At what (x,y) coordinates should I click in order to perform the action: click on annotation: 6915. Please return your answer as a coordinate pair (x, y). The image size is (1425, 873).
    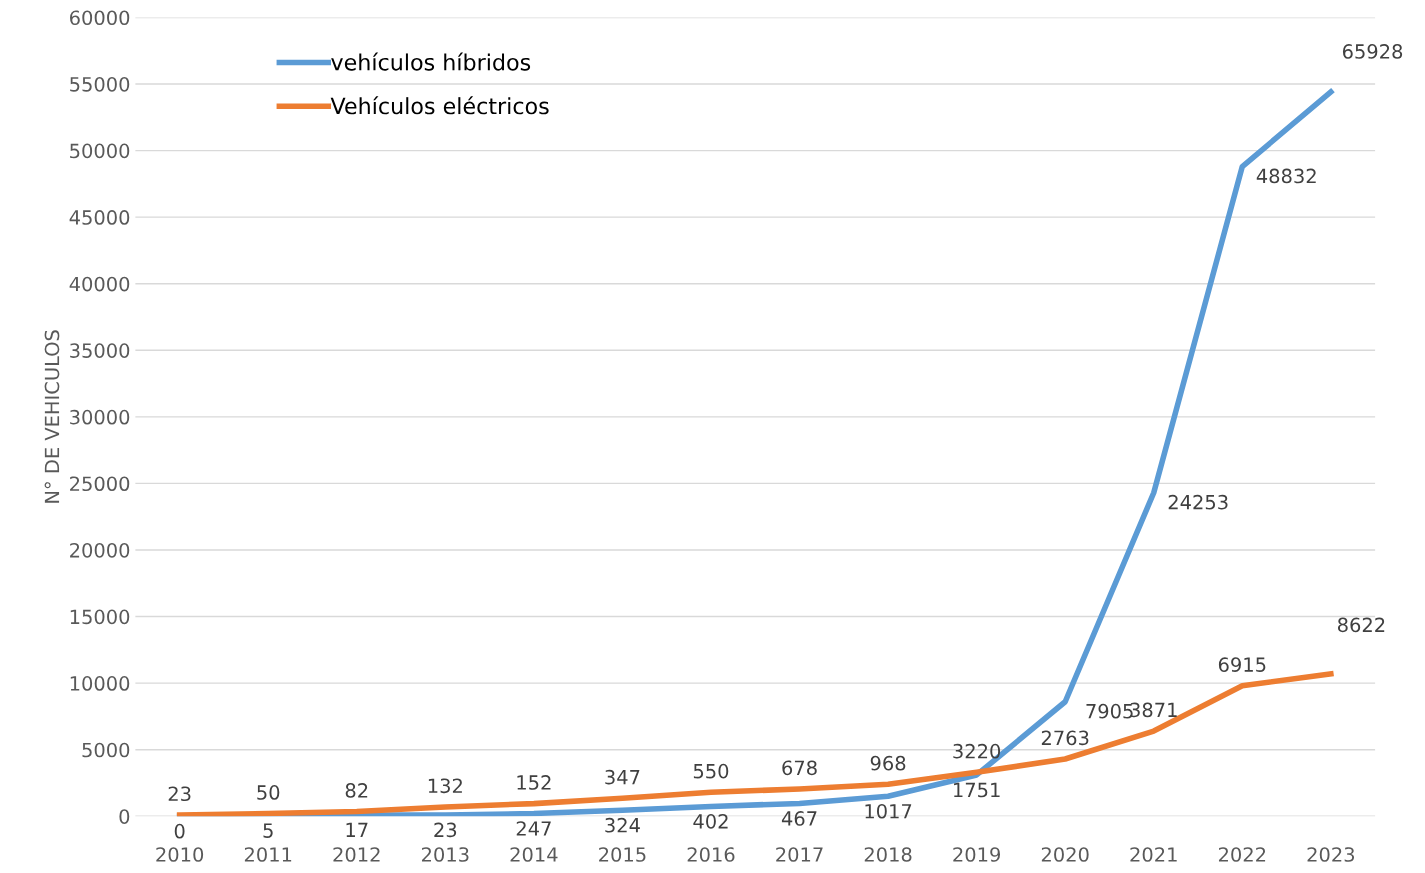
    Looking at the image, I should click on (1242, 664).